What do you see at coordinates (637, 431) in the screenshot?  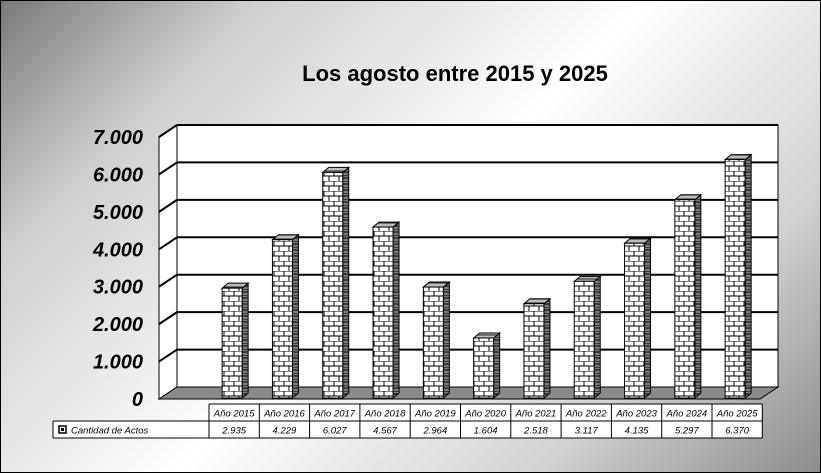 I see `data-label: 4.135` at bounding box center [637, 431].